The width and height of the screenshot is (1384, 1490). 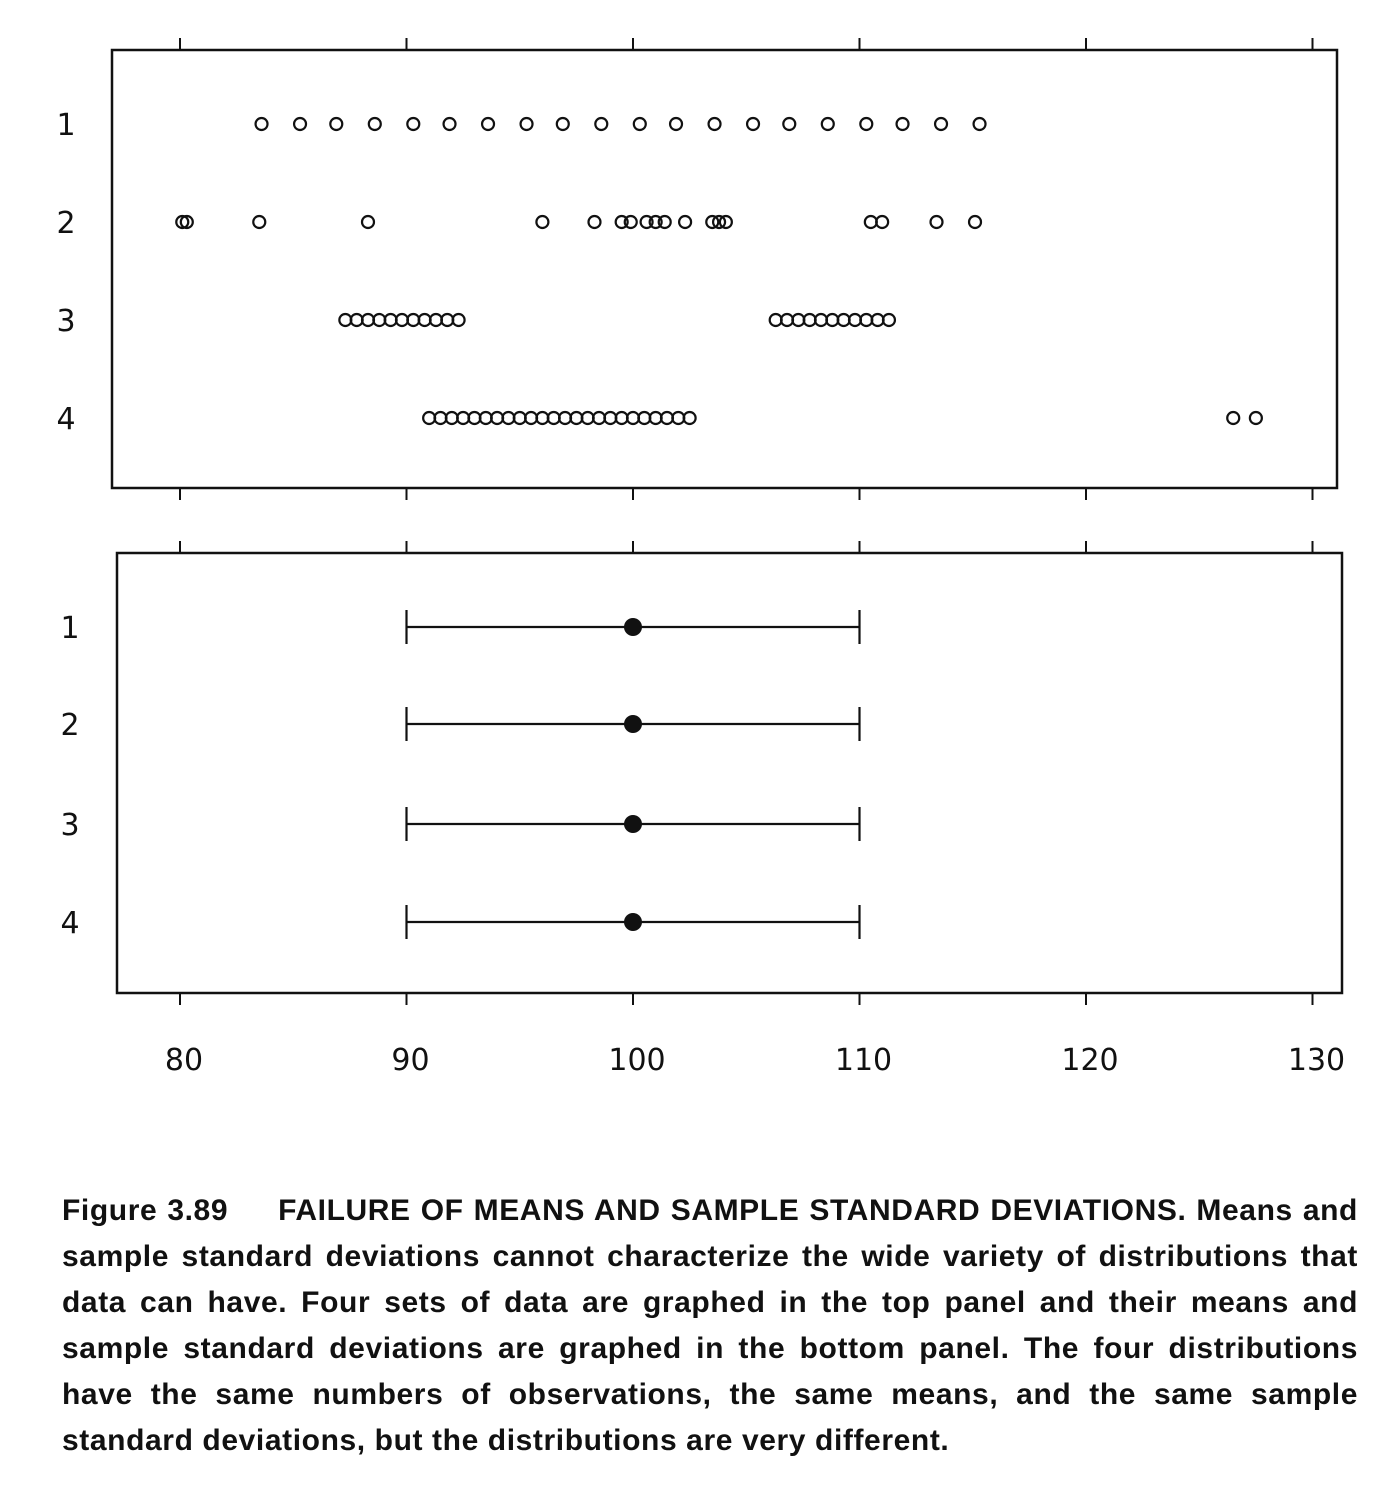 What do you see at coordinates (69, 725) in the screenshot?
I see `bottom-panel-y-label: 2` at bounding box center [69, 725].